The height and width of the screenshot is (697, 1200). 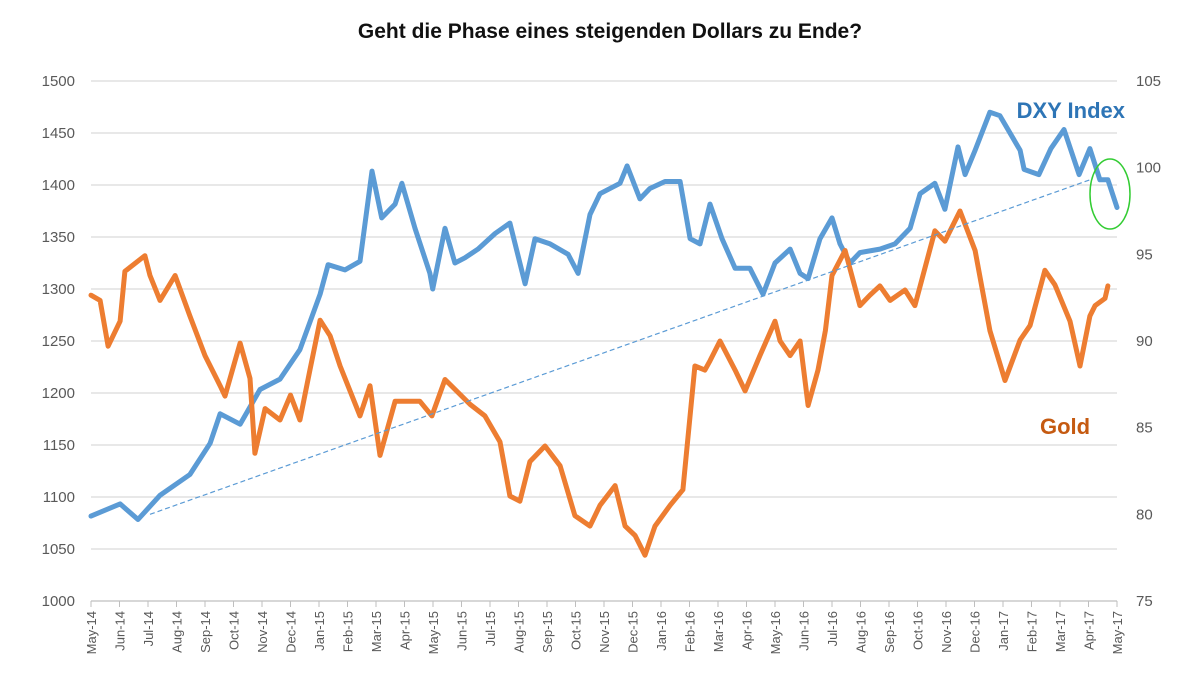 I want to click on y-right-tick-label: 75, so click(x=1144, y=601).